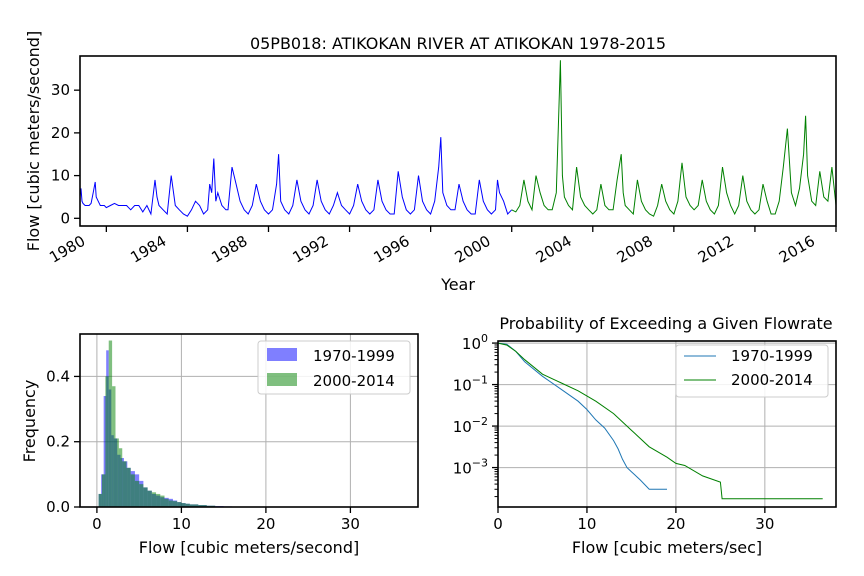 The width and height of the screenshot is (864, 576). What do you see at coordinates (633, 520) in the screenshot?
I see `exceedance-x-ticks: 0 10 20 30` at bounding box center [633, 520].